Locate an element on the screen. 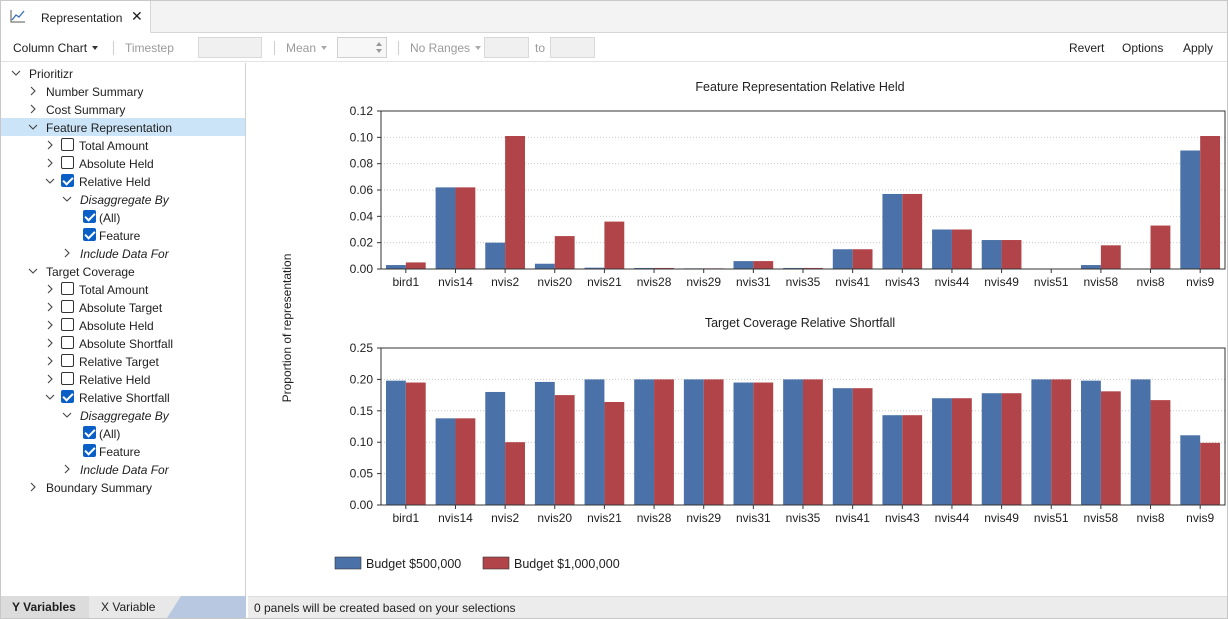  tree-item-feature-representation-absolute-held: Absolute Held is located at coordinates (123, 163).